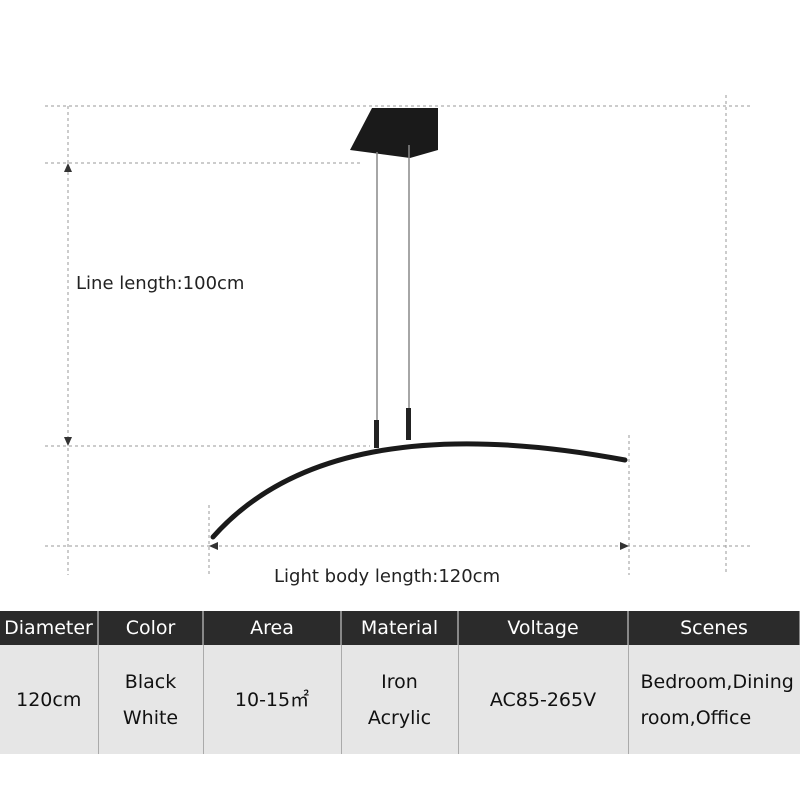 This screenshot has height=800, width=800. I want to click on value-voltage: AC85-265V, so click(543, 699).